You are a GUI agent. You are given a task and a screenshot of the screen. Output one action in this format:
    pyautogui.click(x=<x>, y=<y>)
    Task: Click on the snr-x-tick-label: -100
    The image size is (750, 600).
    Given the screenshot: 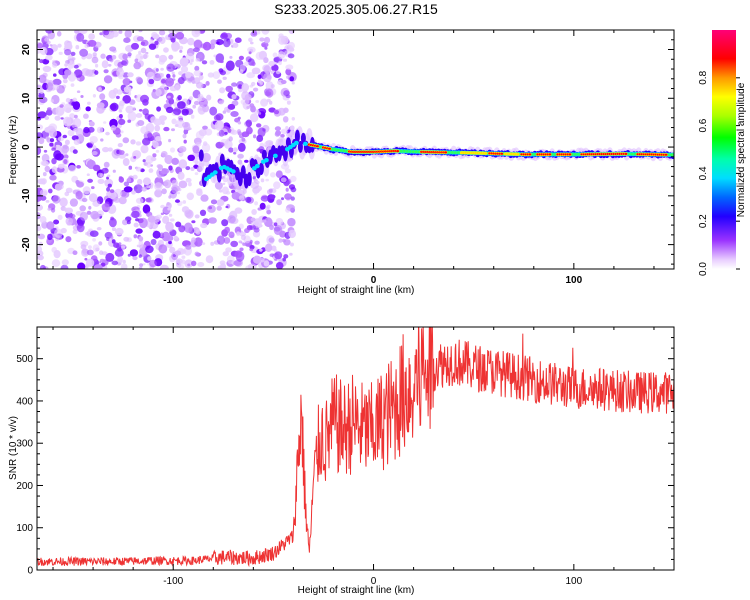 What is the action you would take?
    pyautogui.click(x=173, y=581)
    